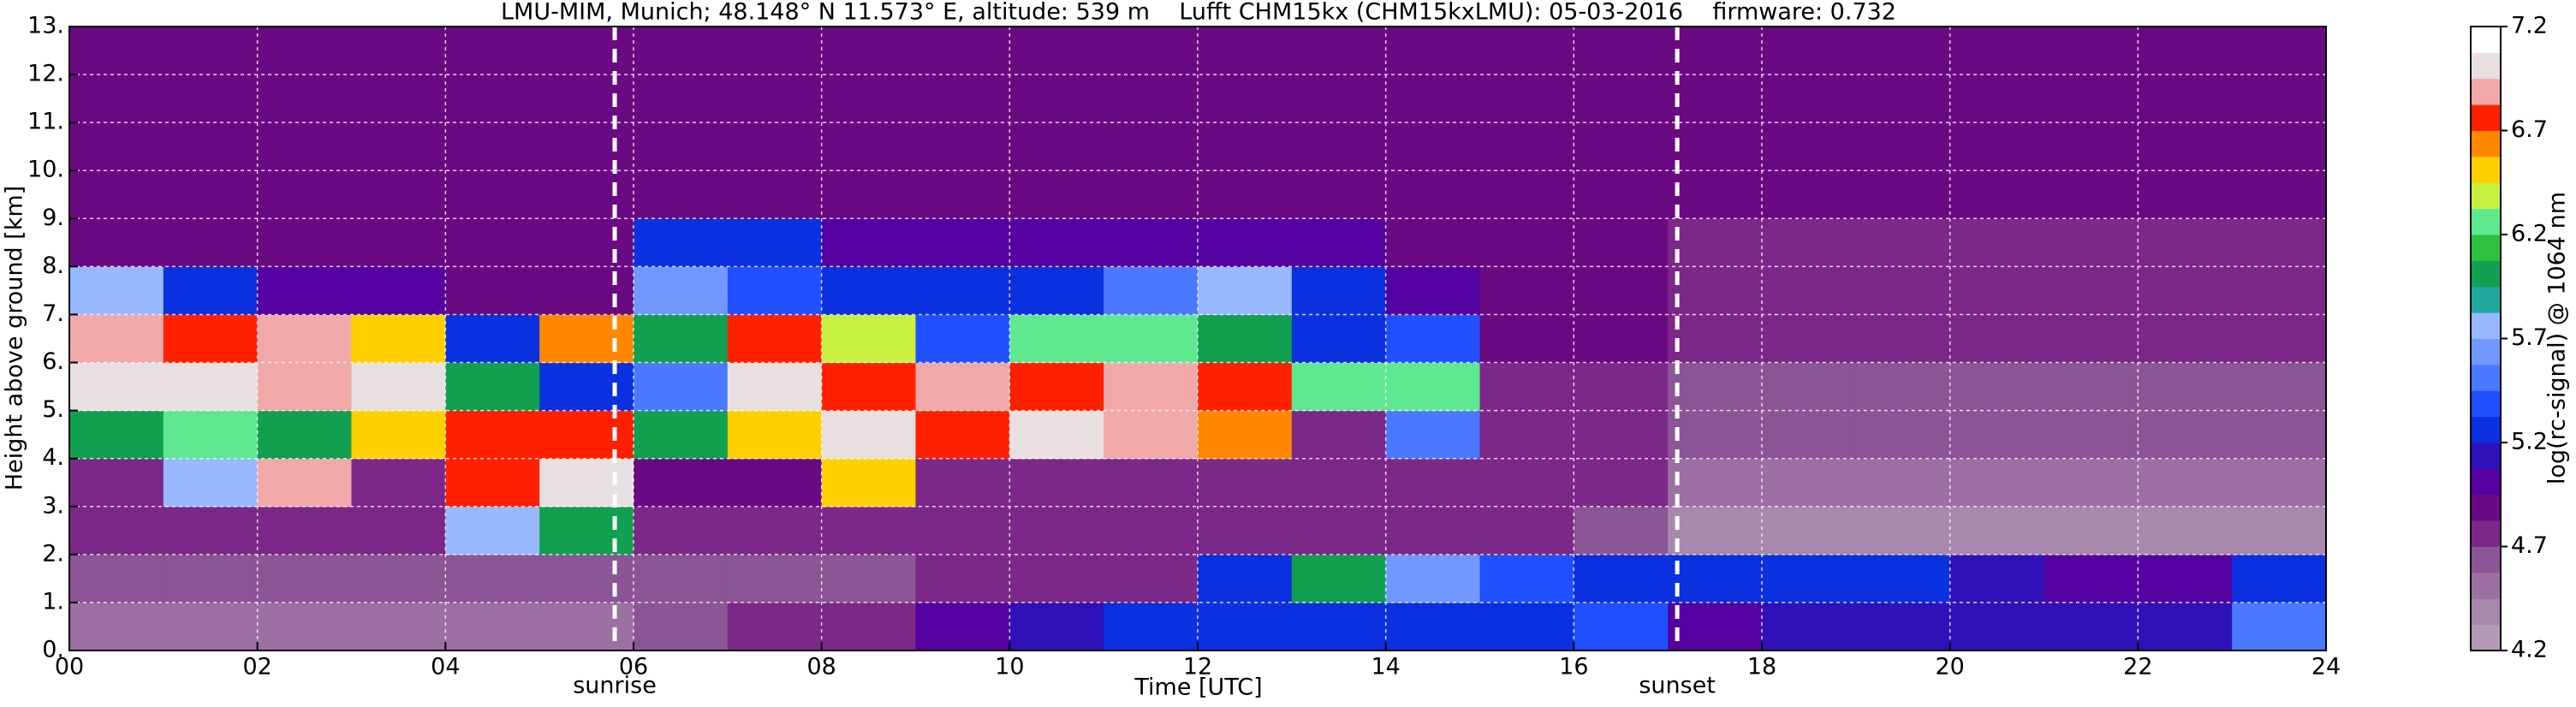 This screenshot has height=707, width=2576. What do you see at coordinates (45, 170) in the screenshot?
I see `y-tick-label: 10.` at bounding box center [45, 170].